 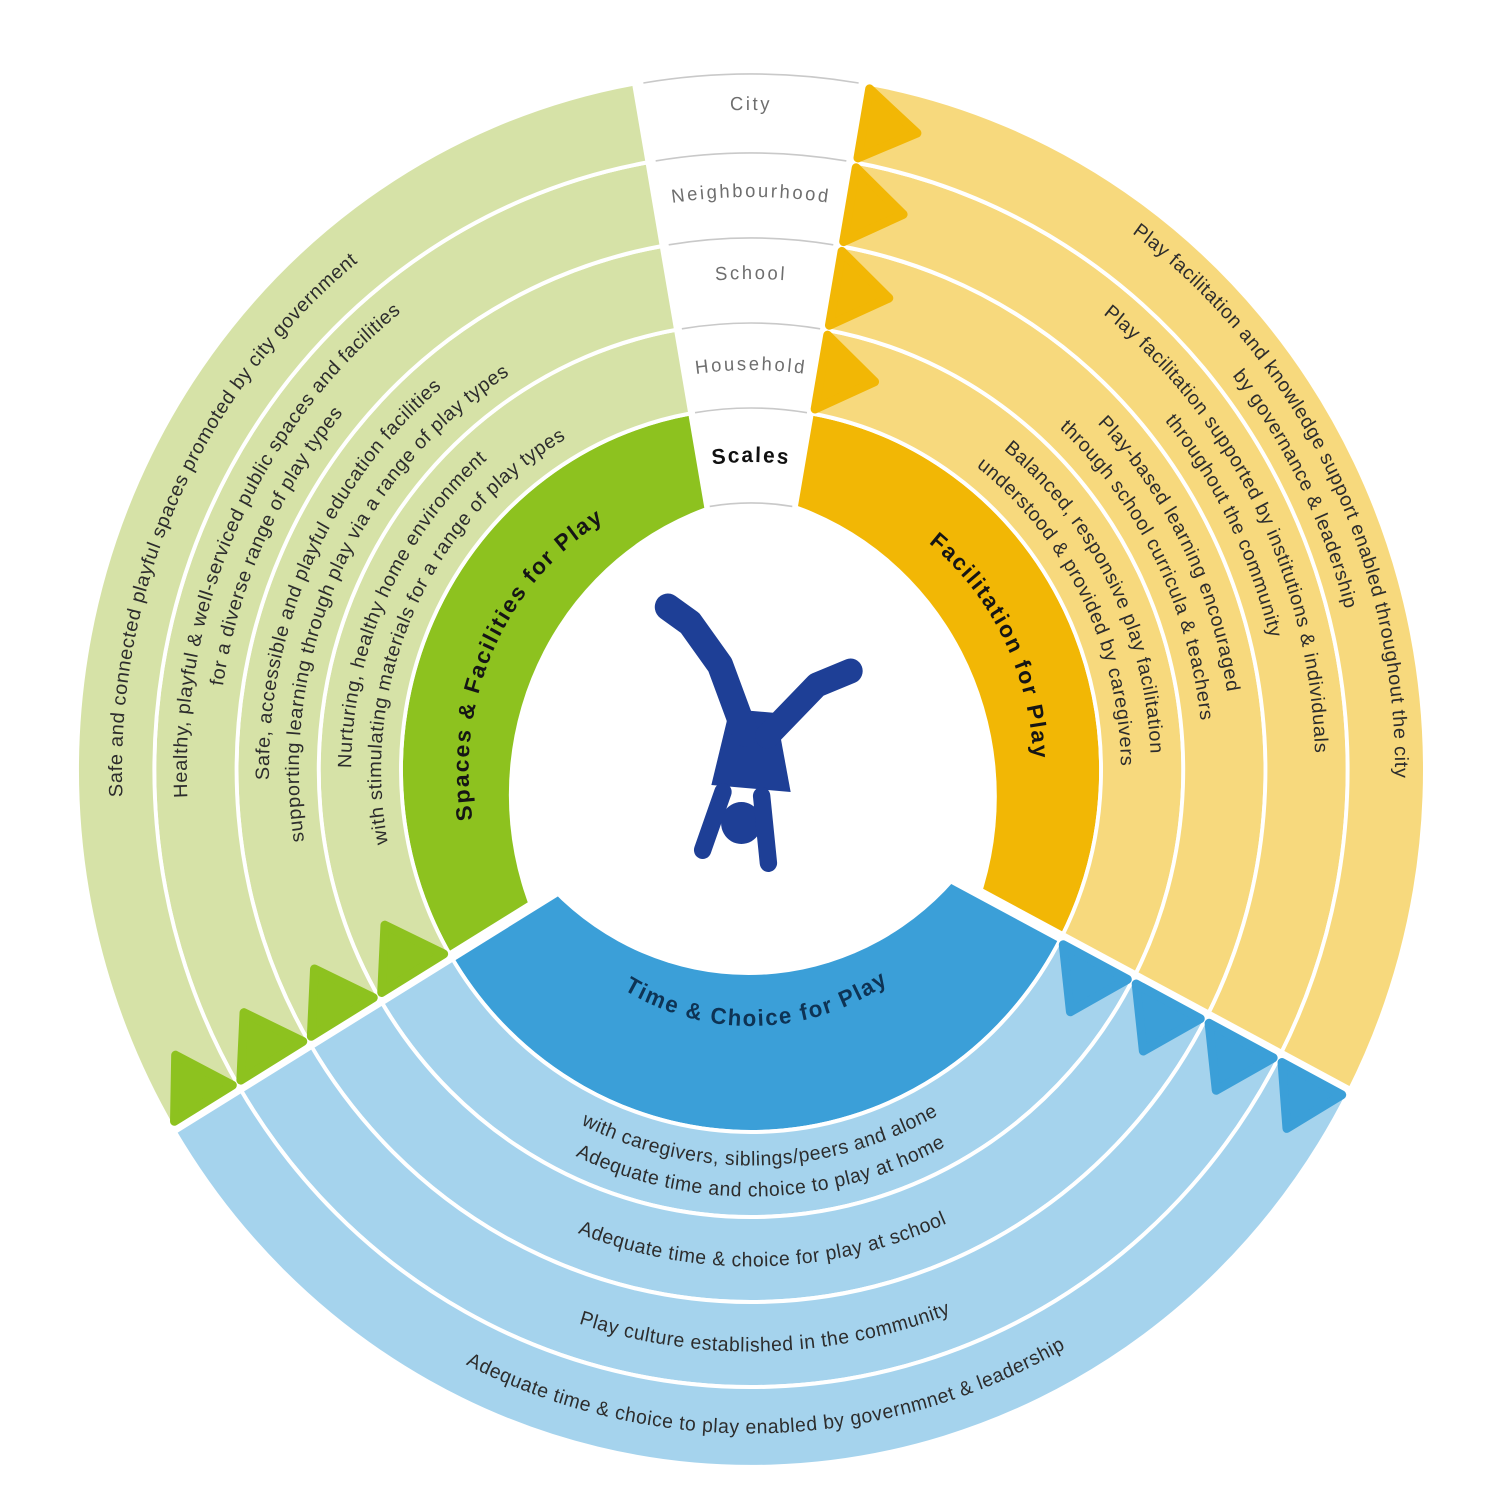 What do you see at coordinates (751, 104) in the screenshot?
I see `scale-label-city: City` at bounding box center [751, 104].